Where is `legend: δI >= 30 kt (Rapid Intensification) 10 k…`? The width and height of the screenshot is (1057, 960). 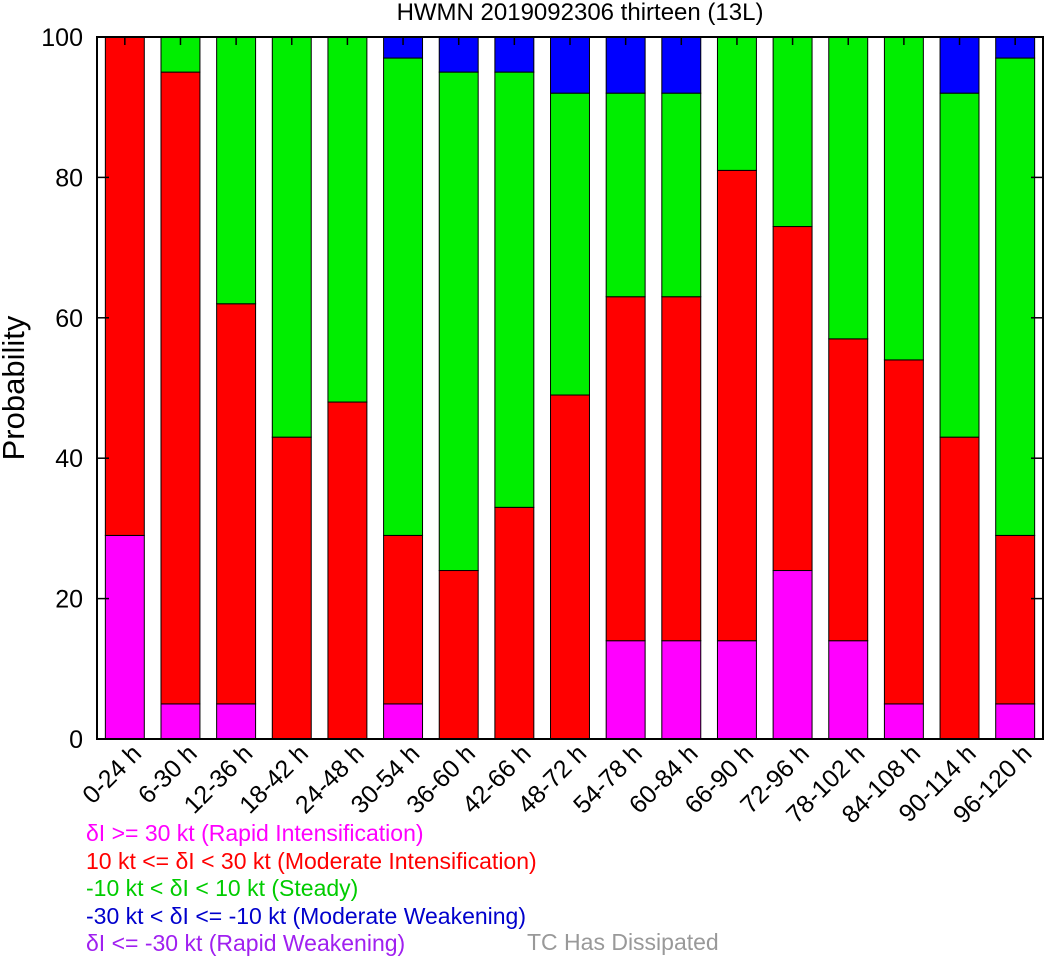 legend: δI >= 30 kt (Rapid Intensification) 10 k… is located at coordinates (311, 889).